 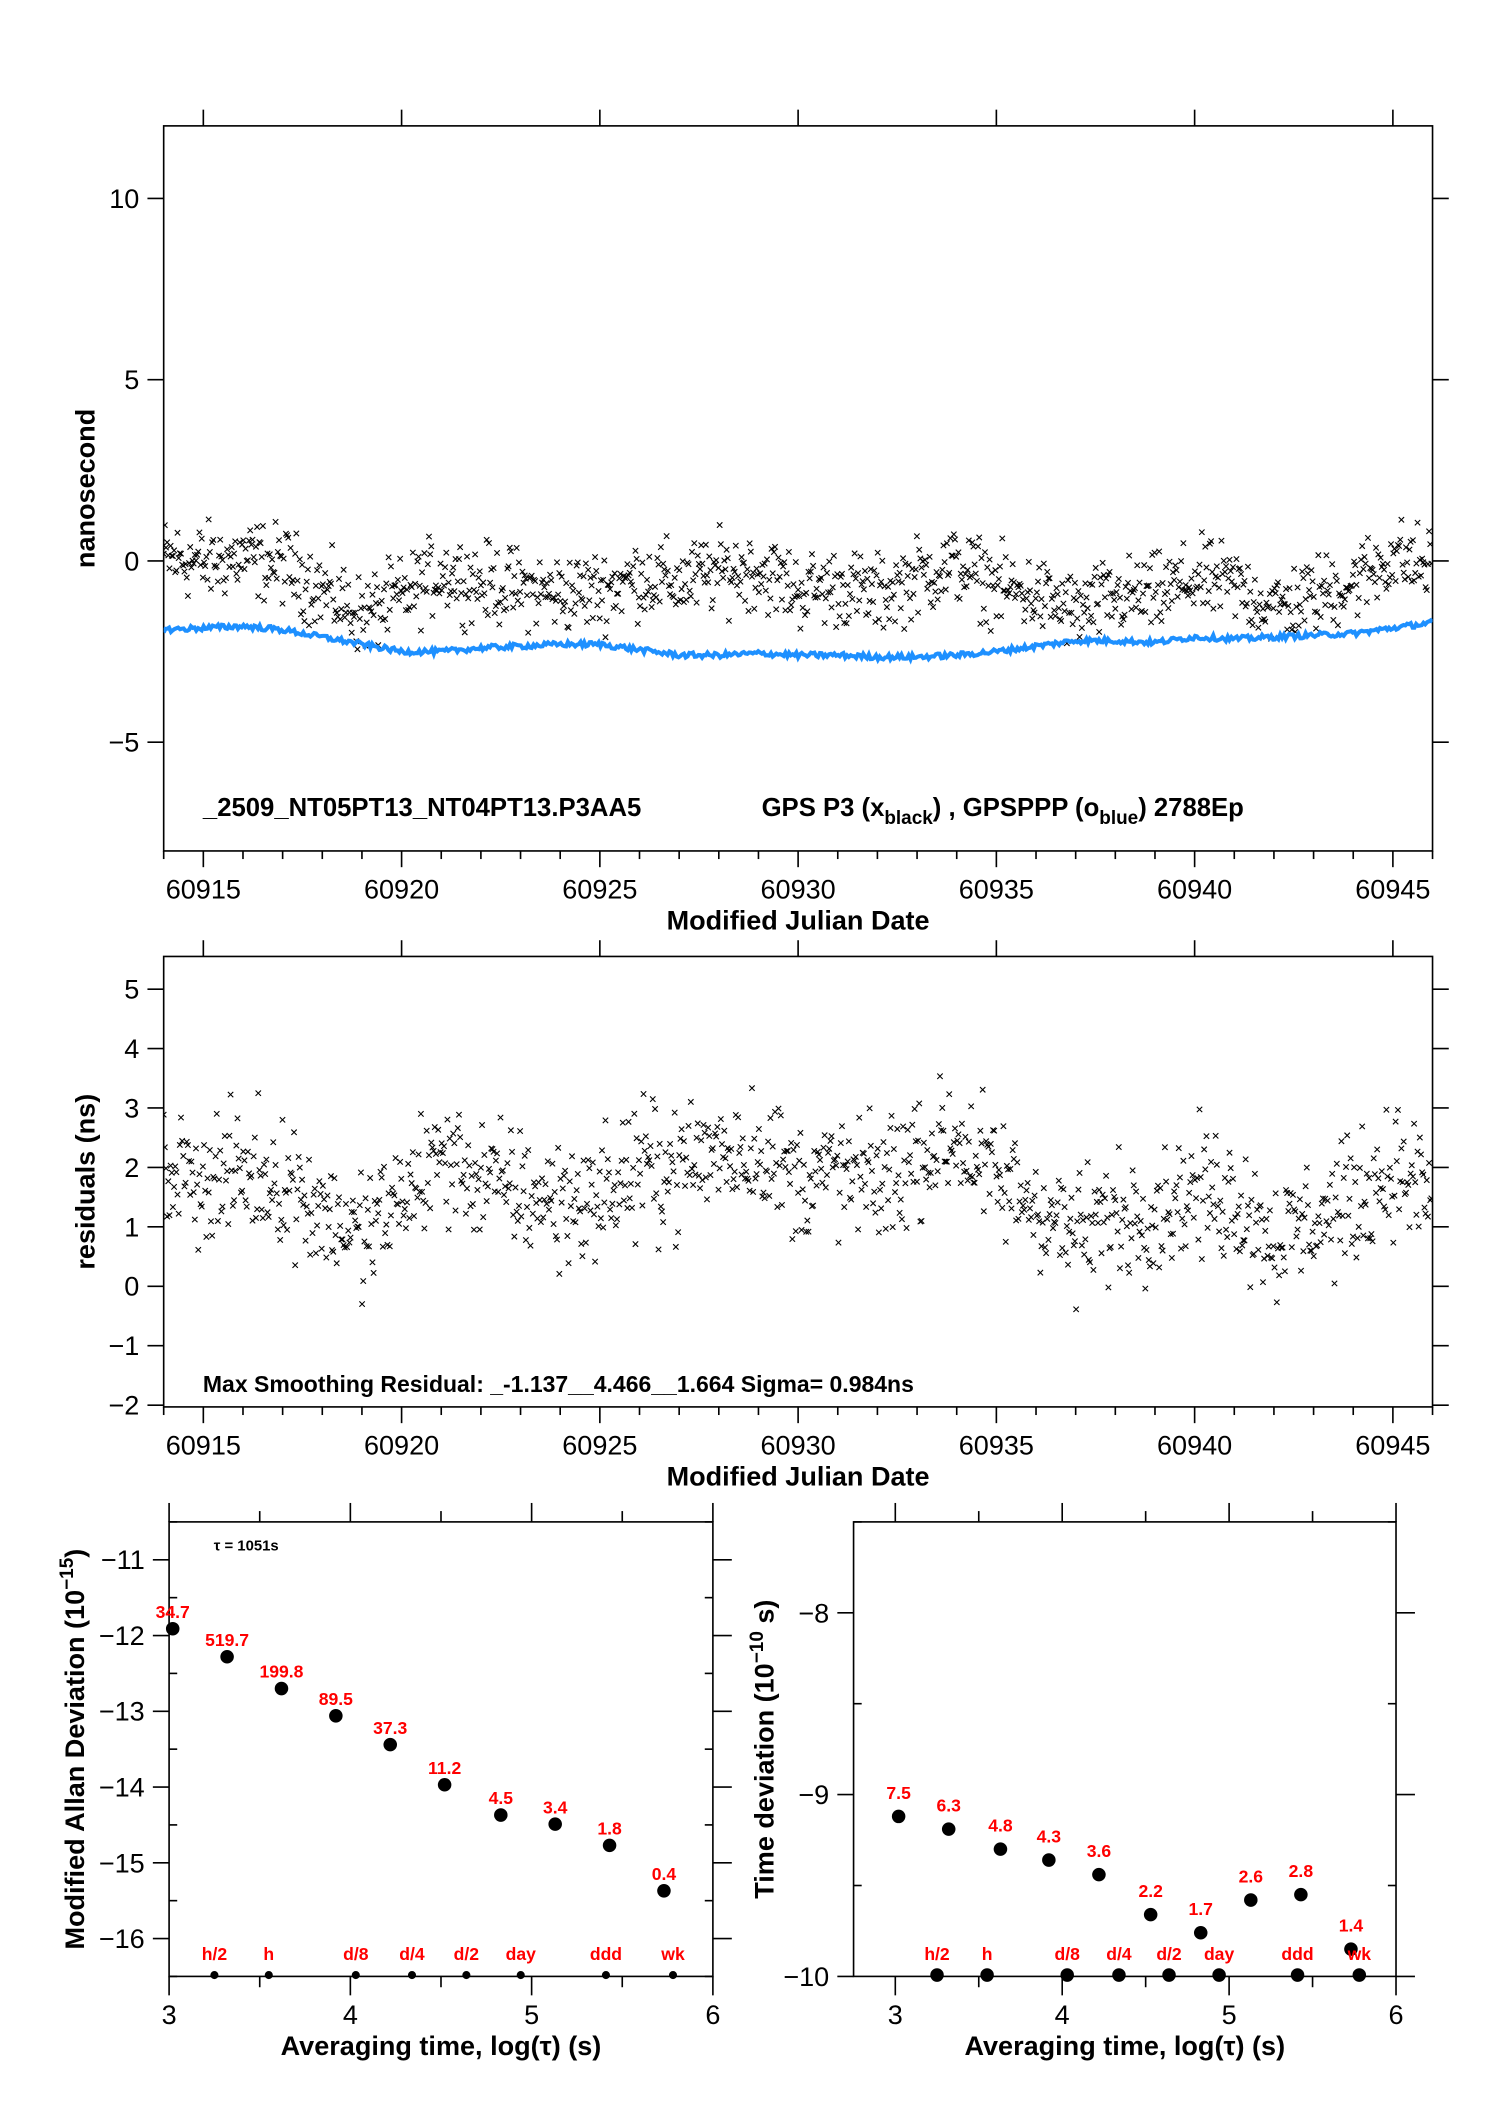 What do you see at coordinates (798, 641) in the screenshot?
I see `gppp-series-line` at bounding box center [798, 641].